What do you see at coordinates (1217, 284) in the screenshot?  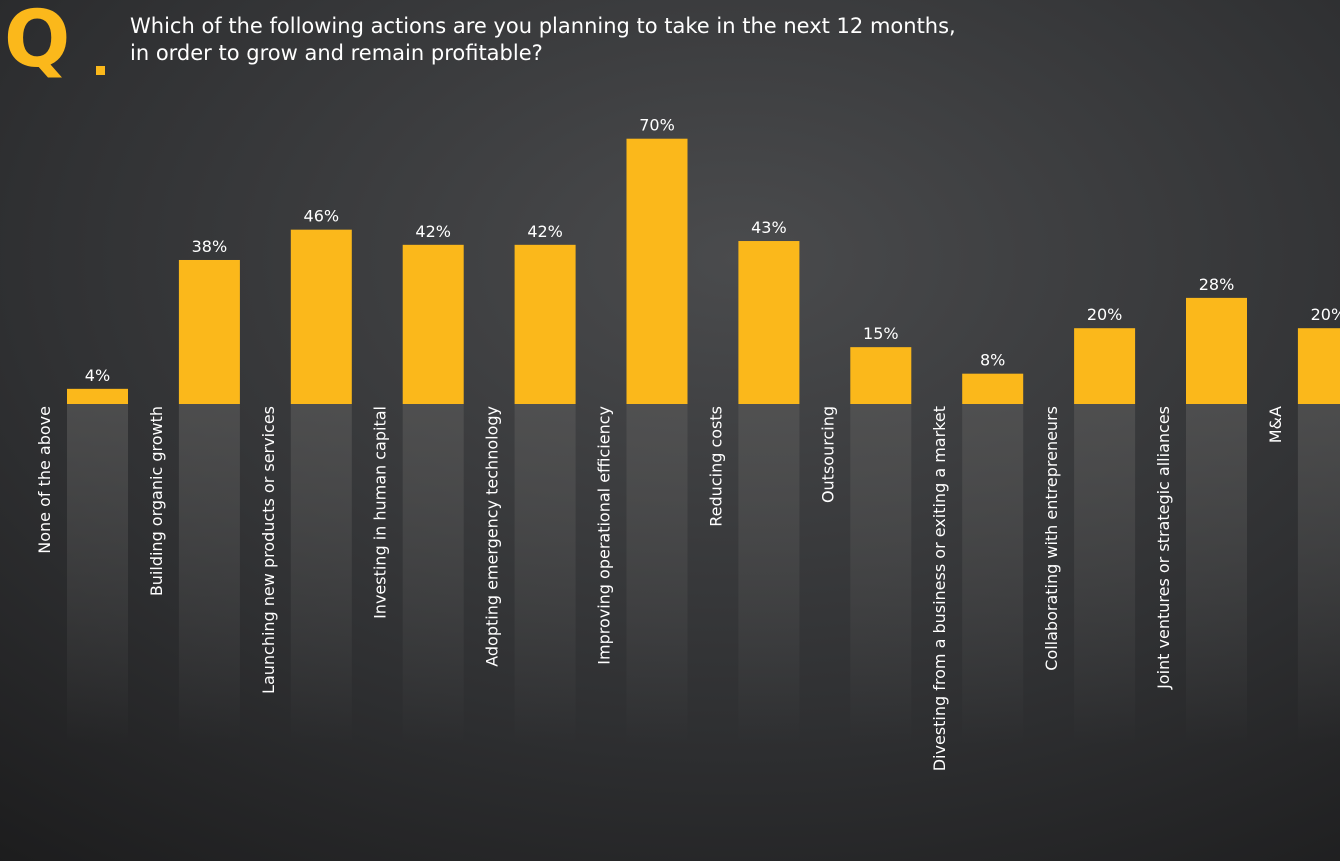 I see `value-label: 28%` at bounding box center [1217, 284].